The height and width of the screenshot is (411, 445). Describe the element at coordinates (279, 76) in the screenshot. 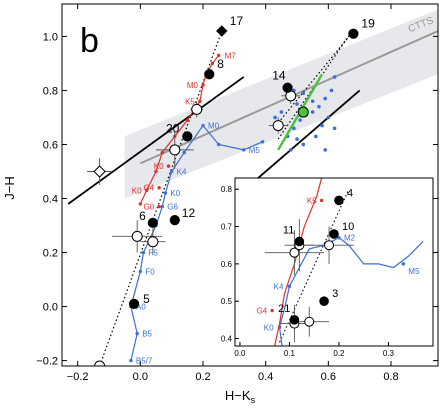

I see `point-label-14: 14` at that location.